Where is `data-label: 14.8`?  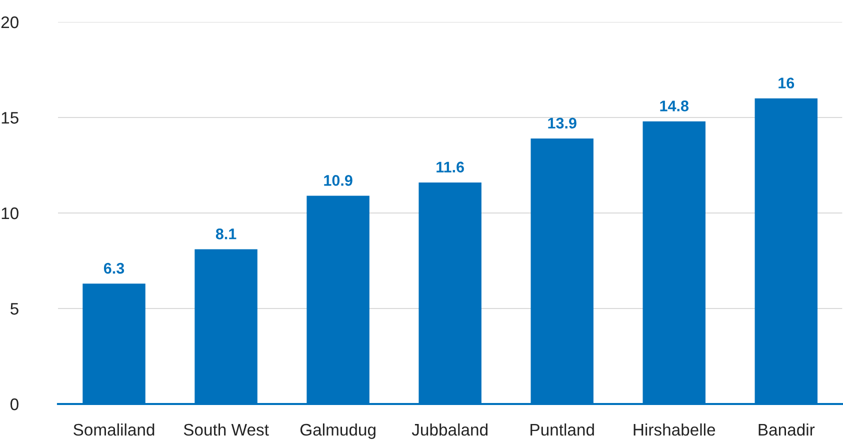 data-label: 14.8 is located at coordinates (674, 106).